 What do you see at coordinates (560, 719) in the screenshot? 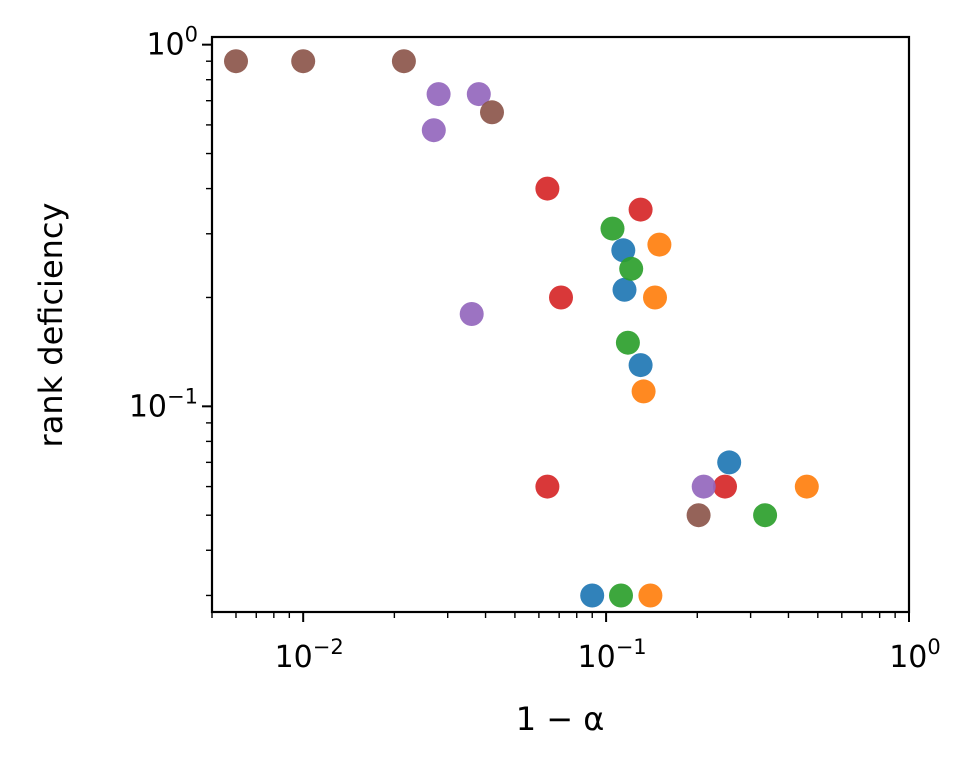
I see `x-axis-label: 1 − α` at bounding box center [560, 719].